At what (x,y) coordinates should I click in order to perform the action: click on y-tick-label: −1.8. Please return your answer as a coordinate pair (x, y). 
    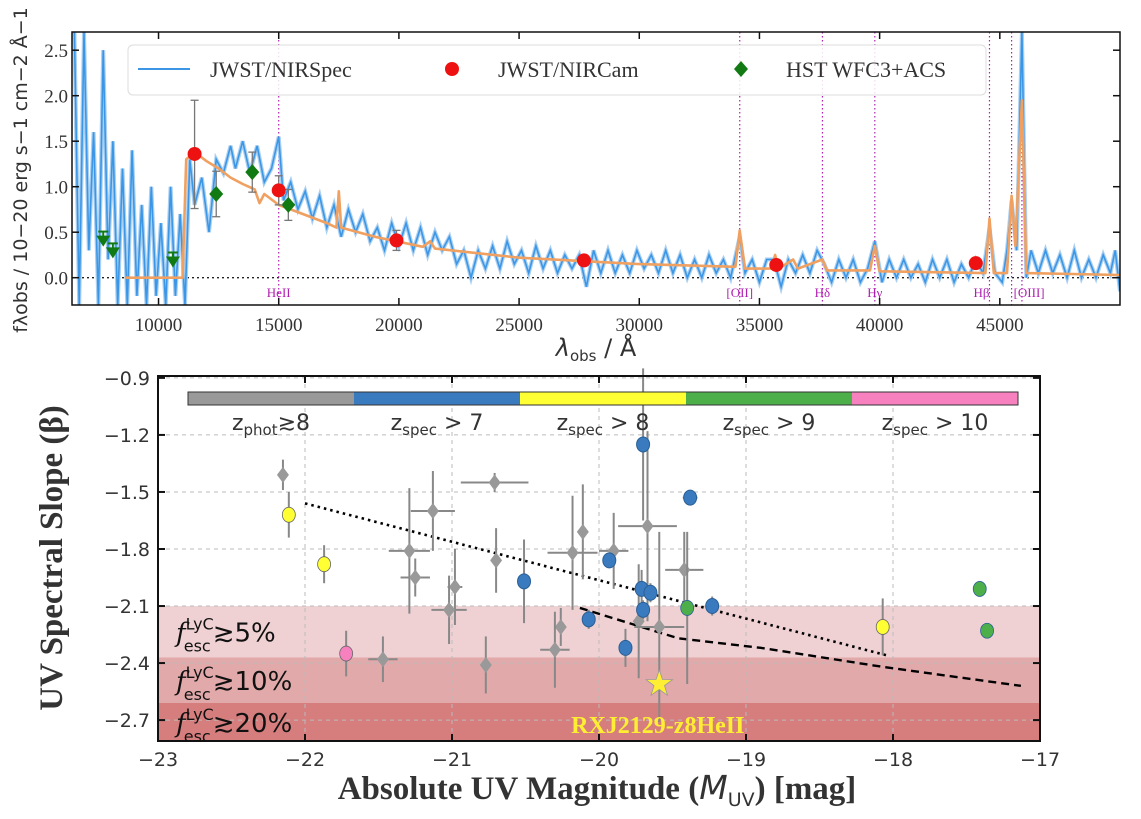
    Looking at the image, I should click on (127, 550).